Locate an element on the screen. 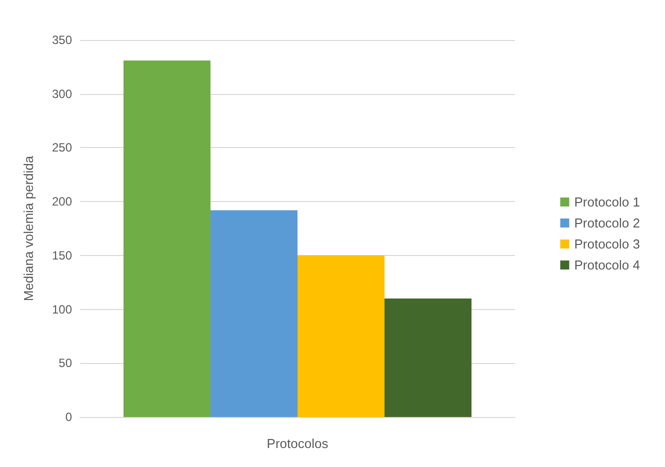 Image resolution: width=665 pixels, height=467 pixels. y-tick-label: 50 is located at coordinates (65, 363).